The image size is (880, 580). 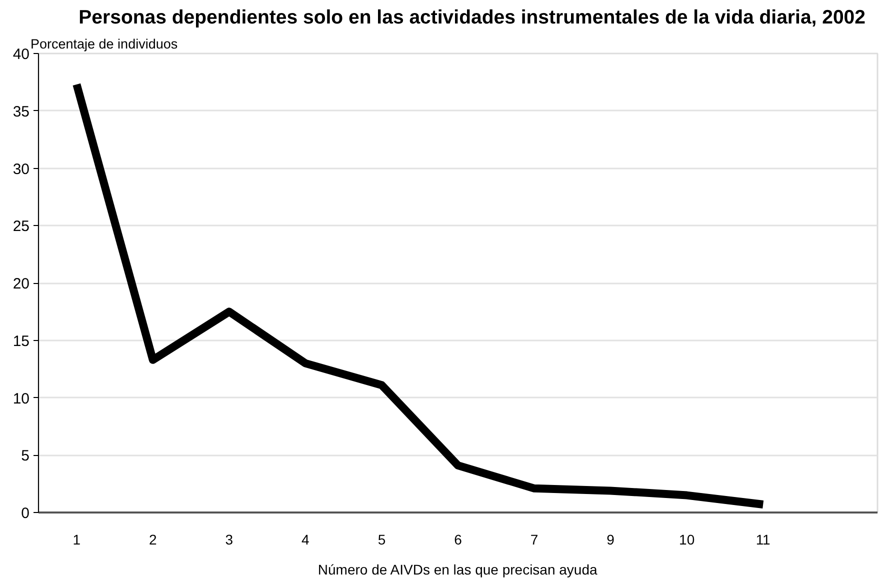 I want to click on y-tick-label: 35, so click(x=21, y=111).